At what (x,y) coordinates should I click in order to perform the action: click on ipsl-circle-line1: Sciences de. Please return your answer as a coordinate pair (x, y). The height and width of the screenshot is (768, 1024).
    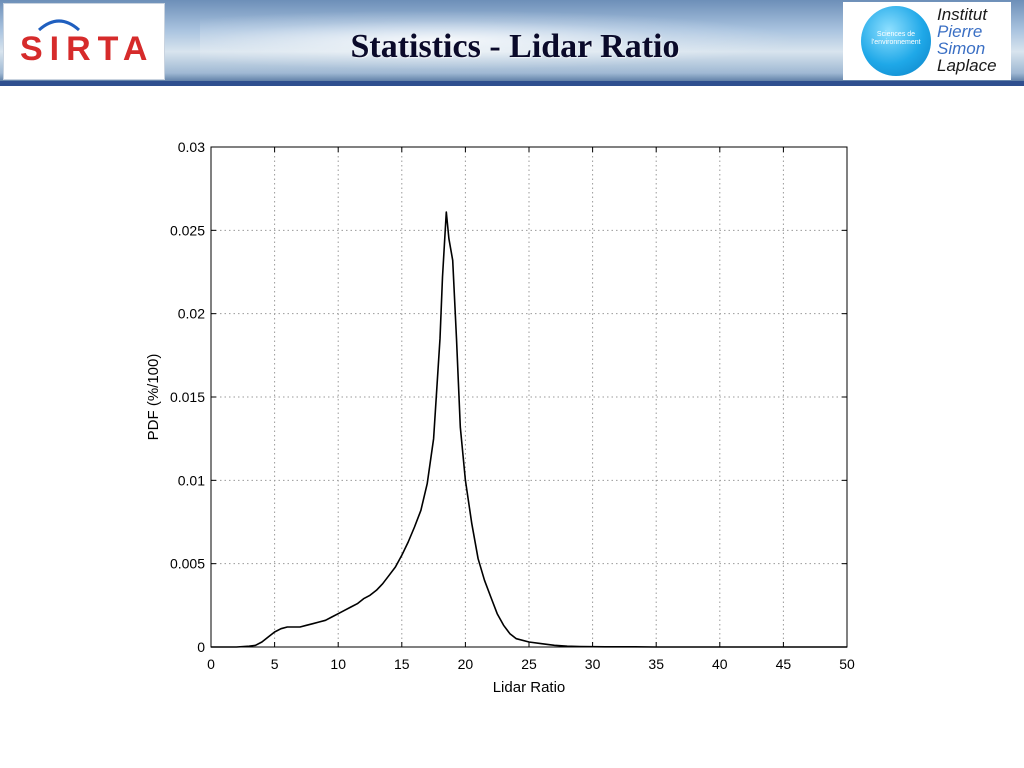
    Looking at the image, I should click on (896, 34).